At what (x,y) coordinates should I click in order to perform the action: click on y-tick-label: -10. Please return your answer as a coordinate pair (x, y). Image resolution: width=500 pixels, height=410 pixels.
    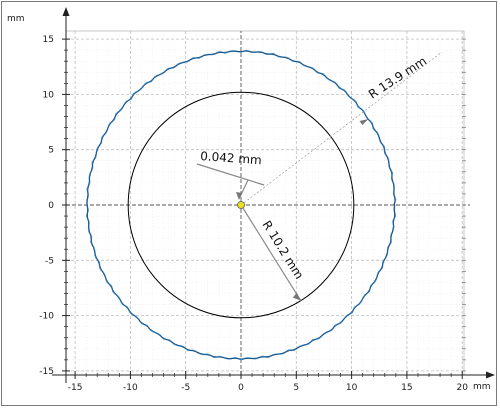
    Looking at the image, I should click on (46, 317).